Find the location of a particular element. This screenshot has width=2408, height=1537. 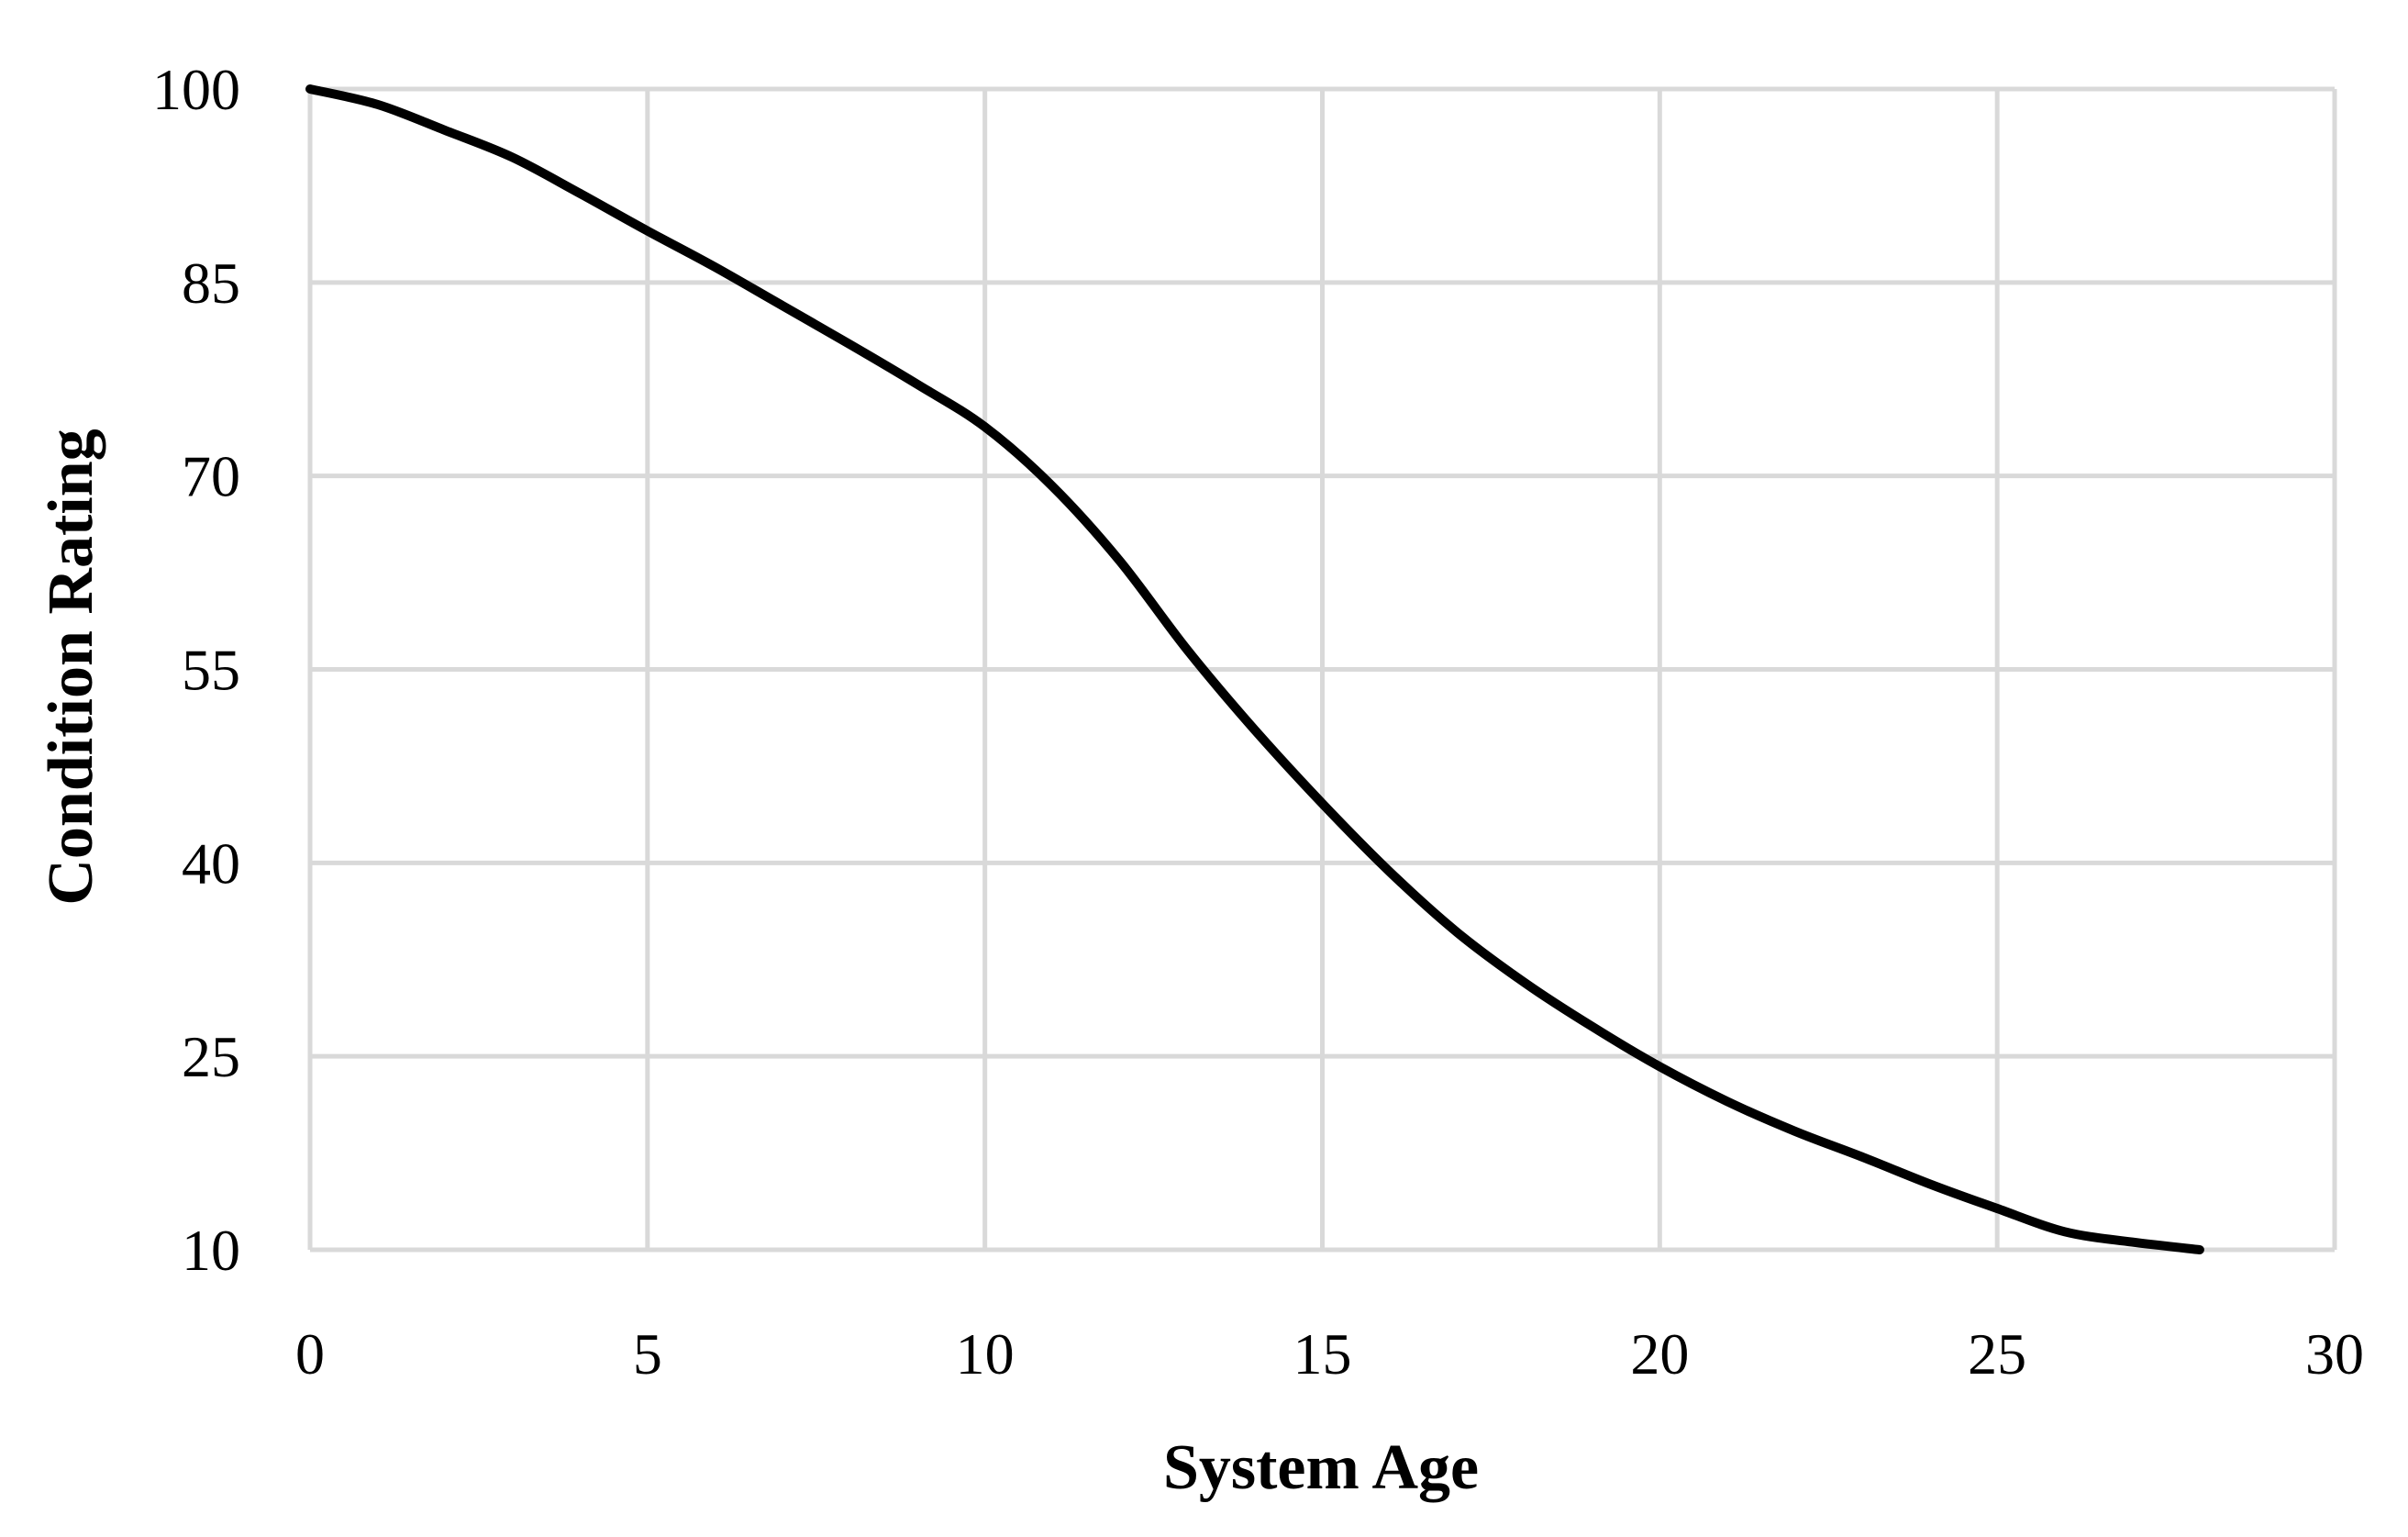

y-tick-label-40: 40 is located at coordinates (211, 863).